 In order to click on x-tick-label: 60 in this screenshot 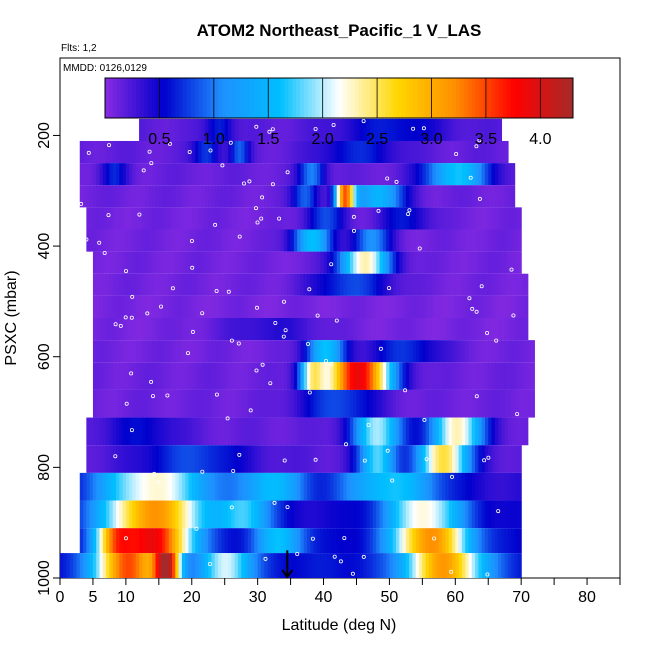, I will do `click(455, 597)`.